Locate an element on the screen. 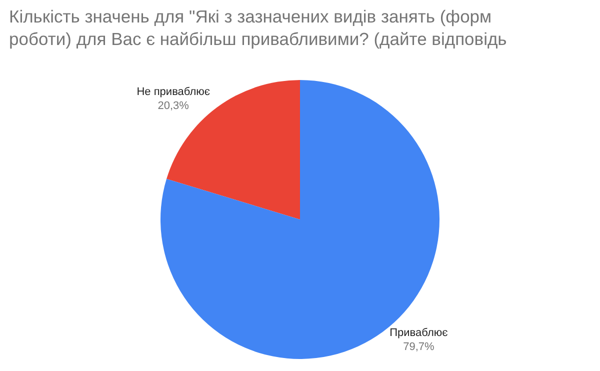  chart-title: Кількість значень для "Які з зазначених видів занять (форм роботи) для Вас є найбільш привабливими? (дайте відповідь is located at coordinates (258, 28).